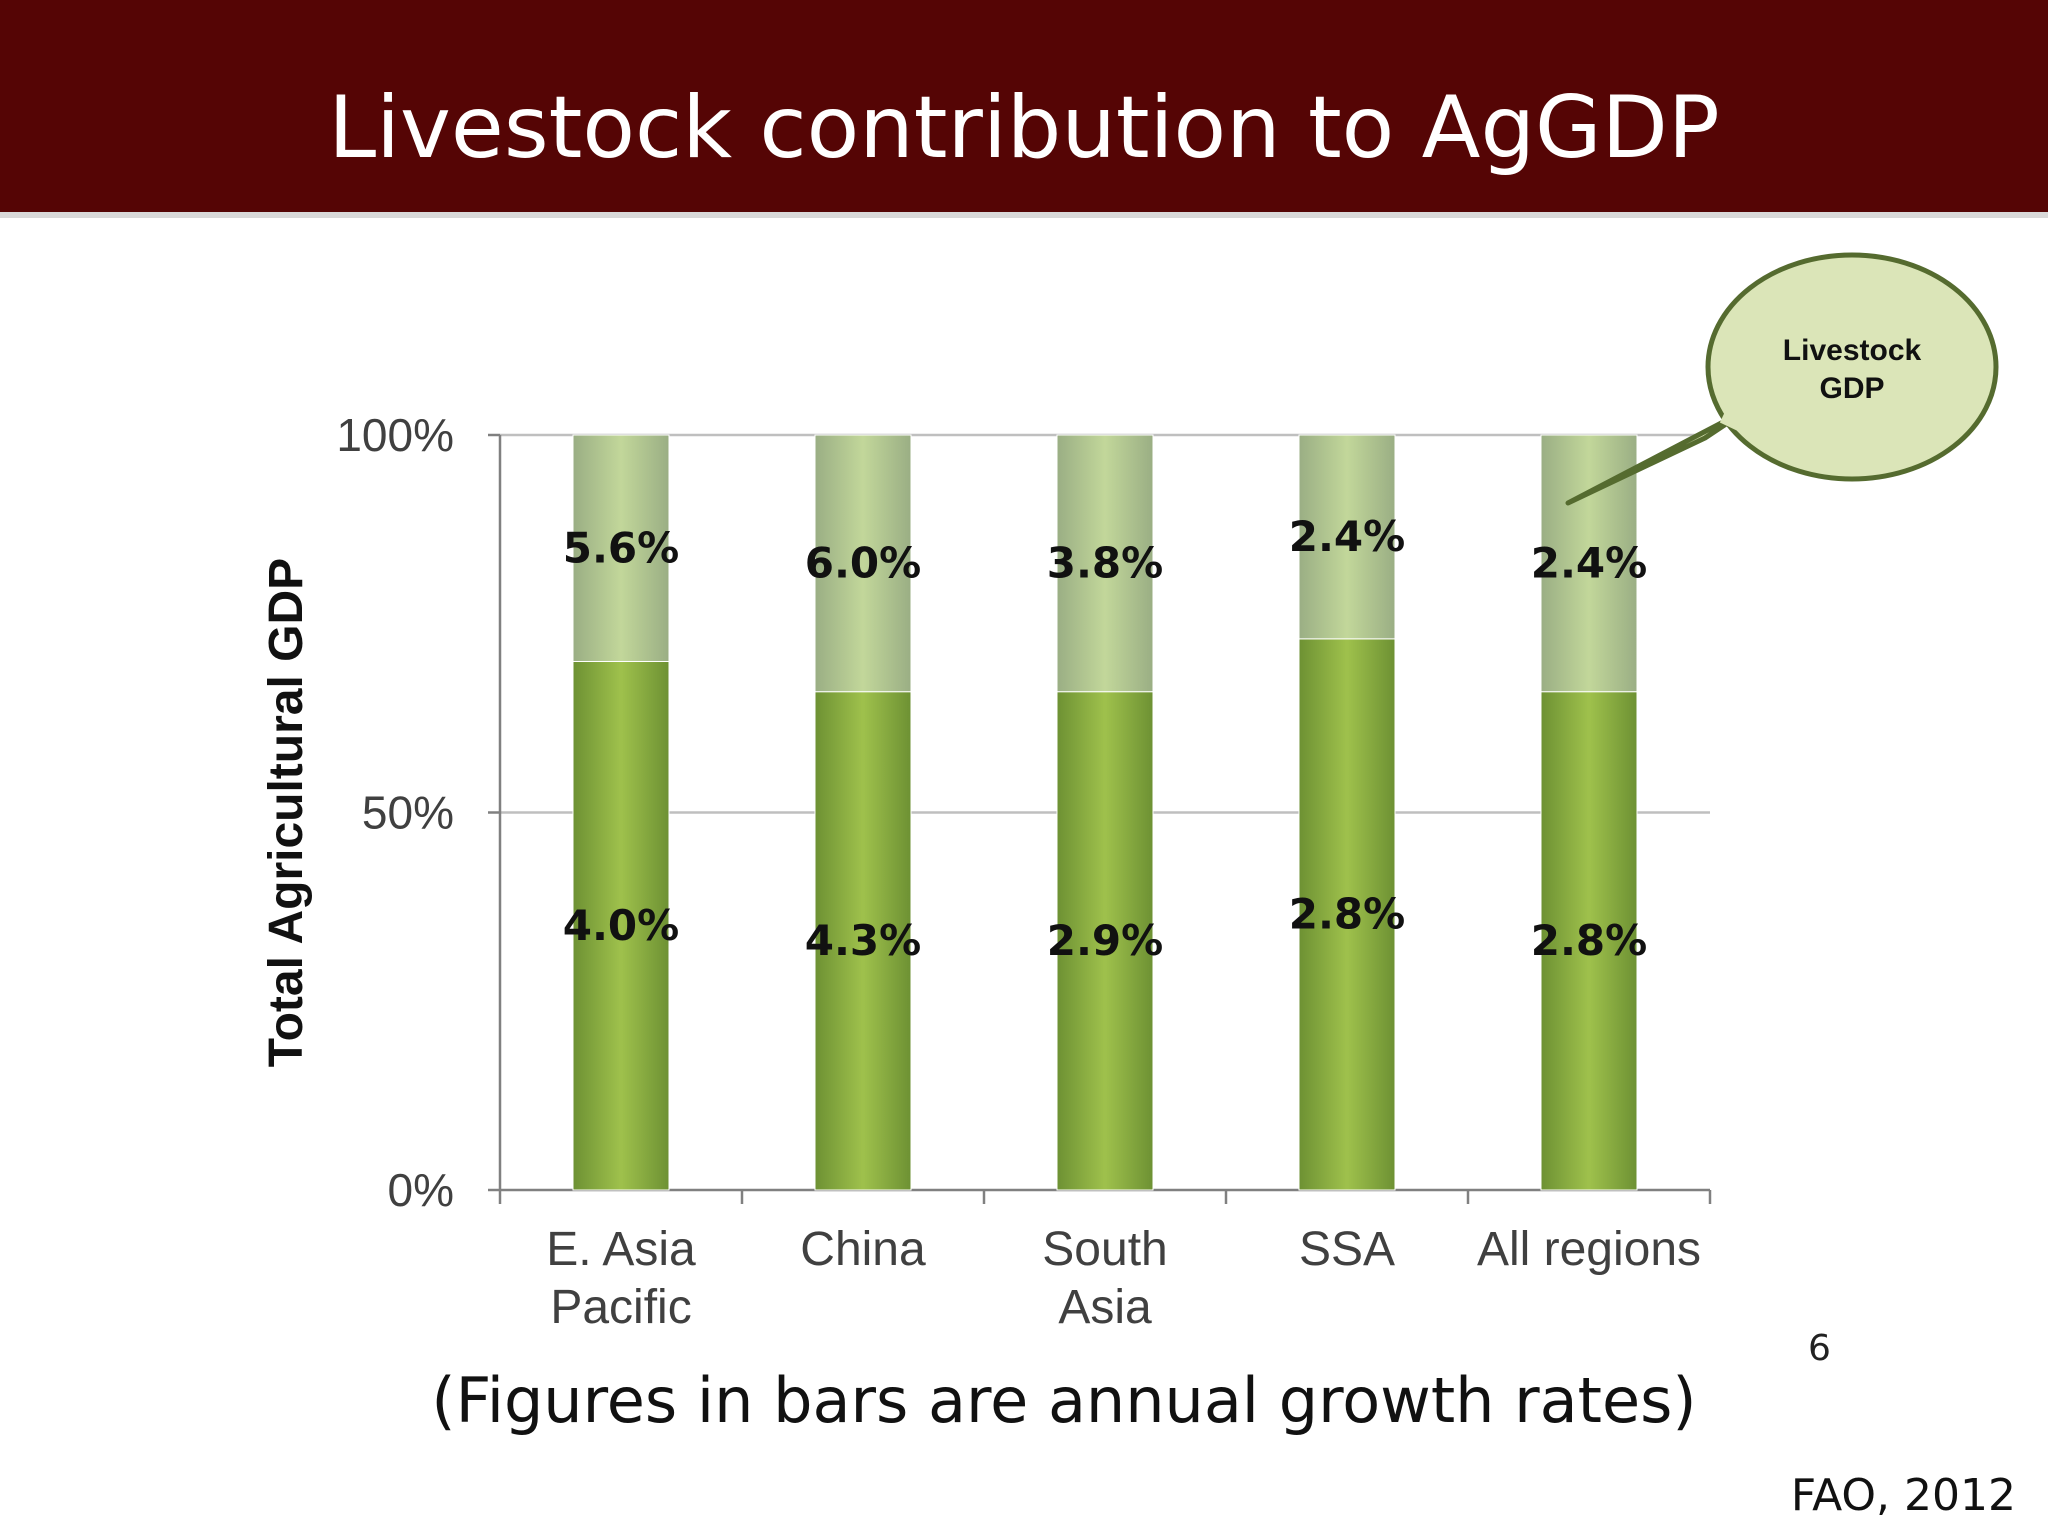  I want to click on livestock-value-label: 6.0%, so click(863, 562).